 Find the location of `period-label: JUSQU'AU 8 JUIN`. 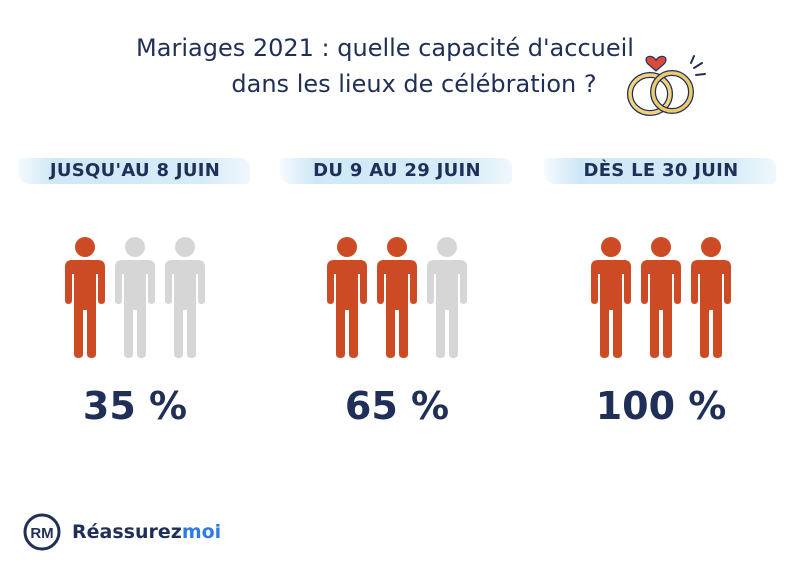

period-label: JUSQU'AU 8 JUIN is located at coordinates (135, 170).